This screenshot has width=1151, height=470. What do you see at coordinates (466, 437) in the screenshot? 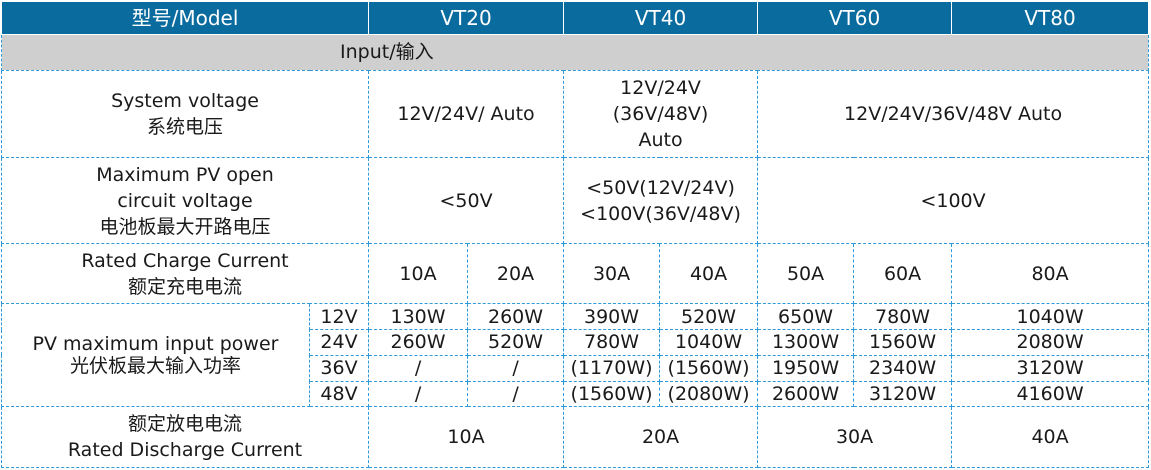
I see `discharge-current-vt20: 10A` at bounding box center [466, 437].